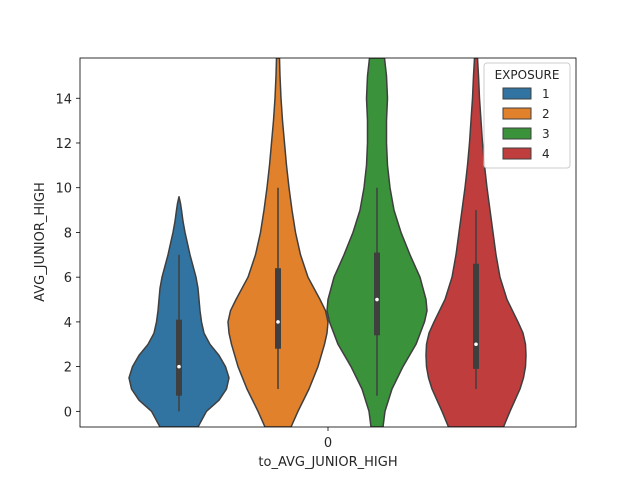 Image resolution: width=640 pixels, height=484 pixels. What do you see at coordinates (68, 278) in the screenshot?
I see `y-tick-label: 6` at bounding box center [68, 278].